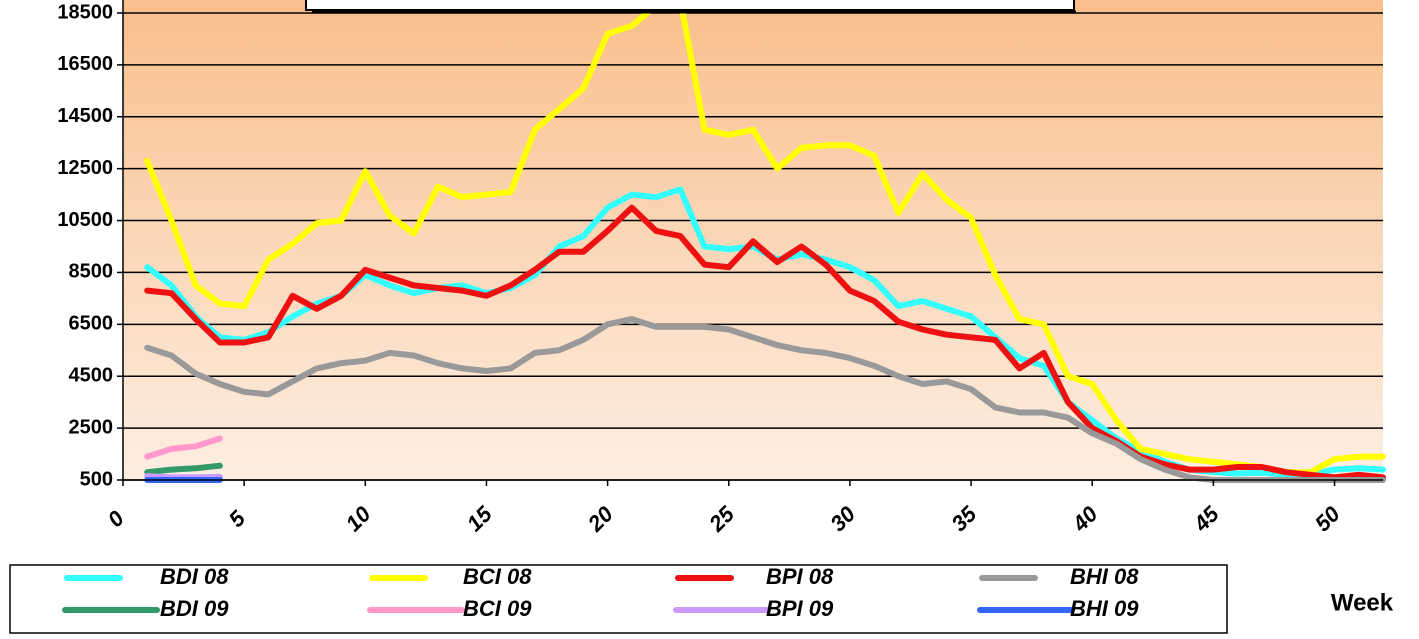  Describe the element at coordinates (85, 64) in the screenshot. I see `y-tick-label: 16500` at that location.